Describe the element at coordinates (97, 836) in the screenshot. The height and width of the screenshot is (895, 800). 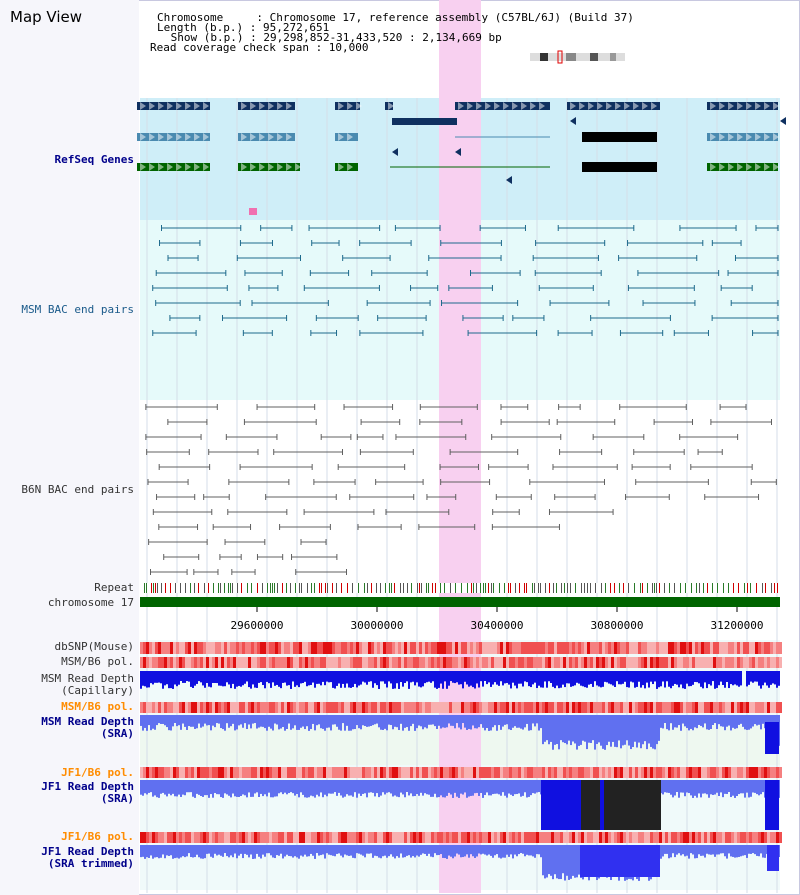
I see `track-label-jf1-pol-trim: JF1/B6 pol.` at that location.